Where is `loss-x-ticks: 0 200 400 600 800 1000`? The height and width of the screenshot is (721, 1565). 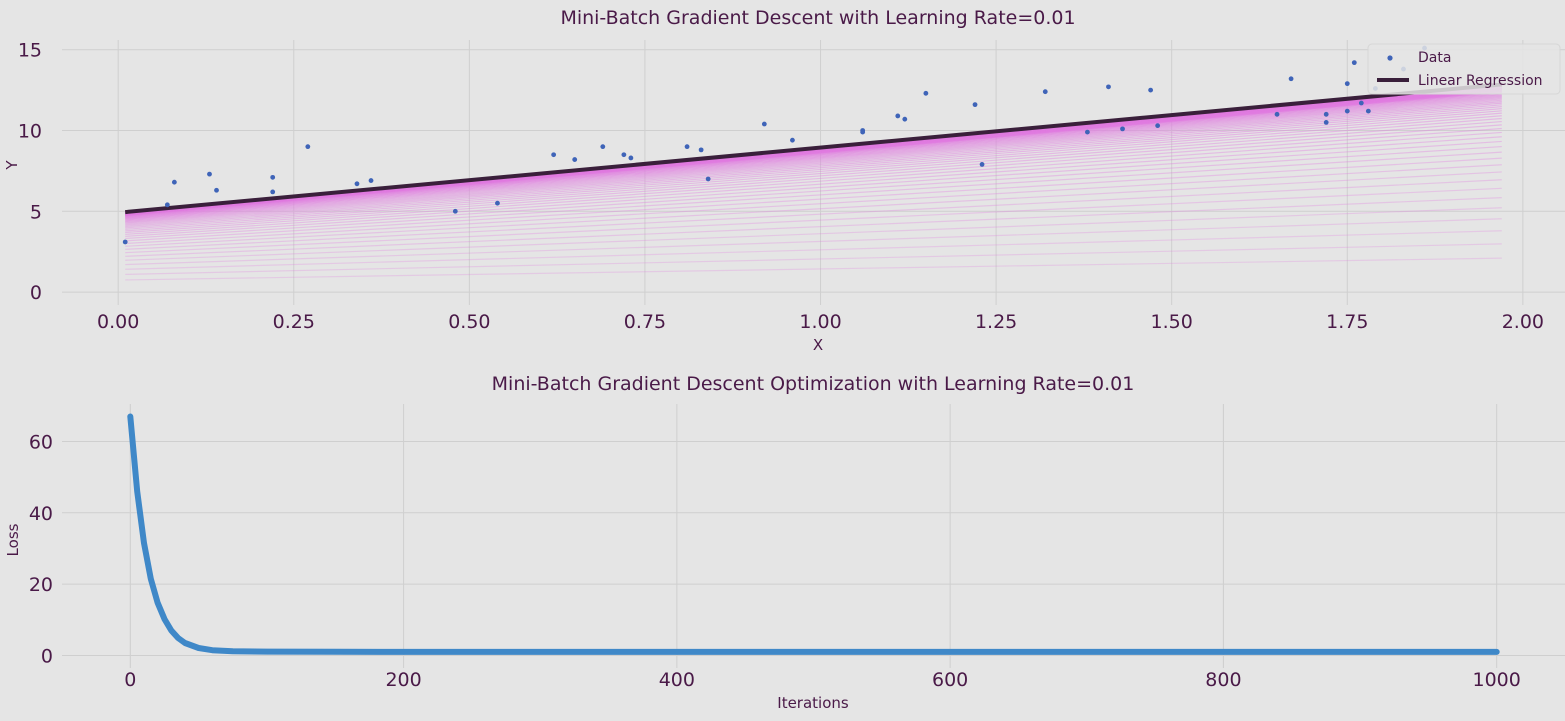
loss-x-ticks: 0 200 400 600 800 1000 is located at coordinates (822, 680).